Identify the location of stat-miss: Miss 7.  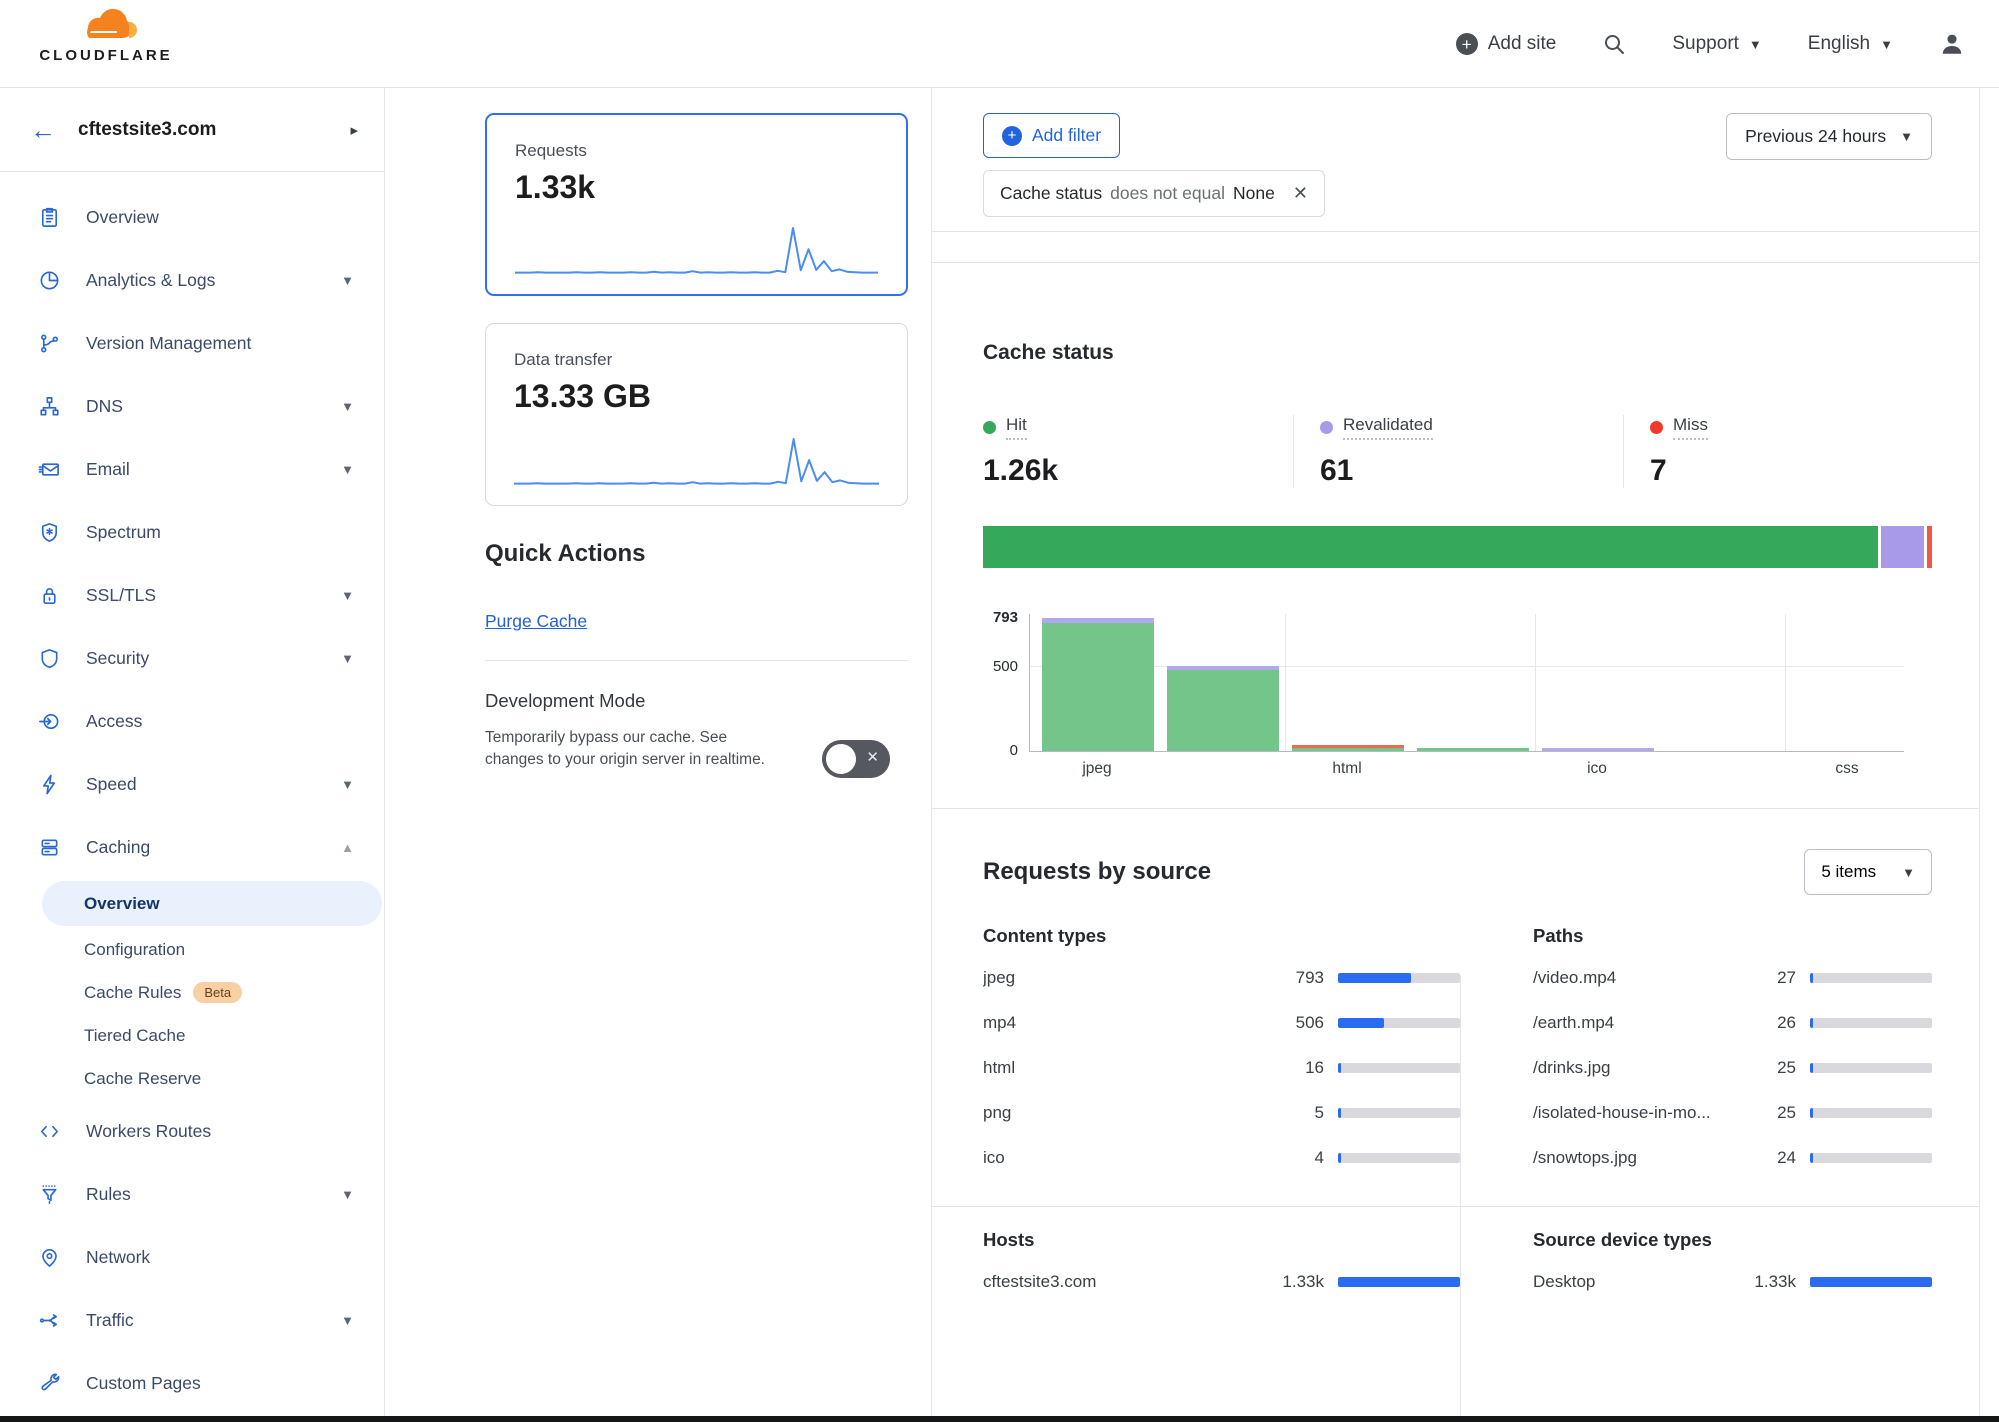
(1777, 451).